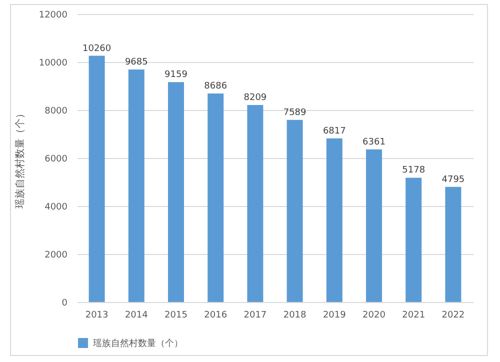  Describe the element at coordinates (295, 315) in the screenshot. I see `x-tick-label: 2018` at that location.